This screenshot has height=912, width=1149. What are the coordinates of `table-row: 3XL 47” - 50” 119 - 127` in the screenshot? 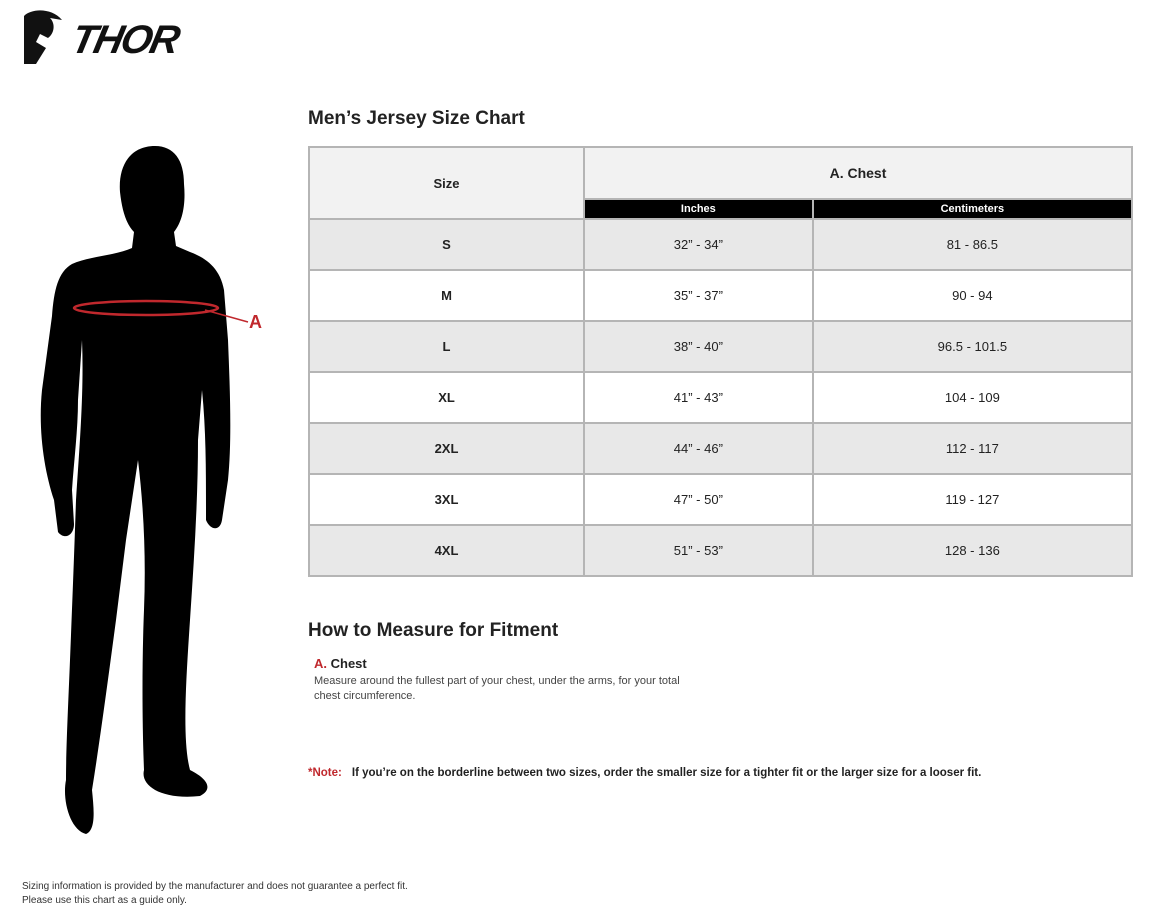 It's located at (721, 499).